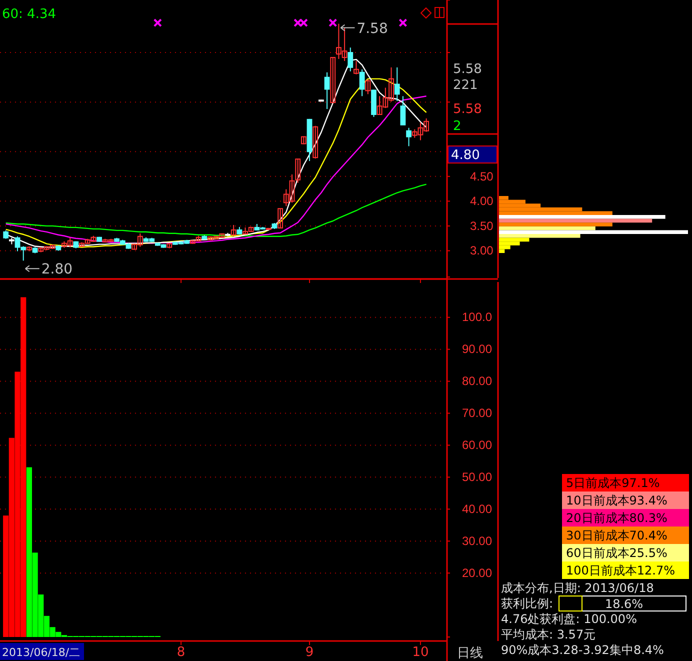  Describe the element at coordinates (465, 85) in the screenshot. I see `text: 221` at that location.